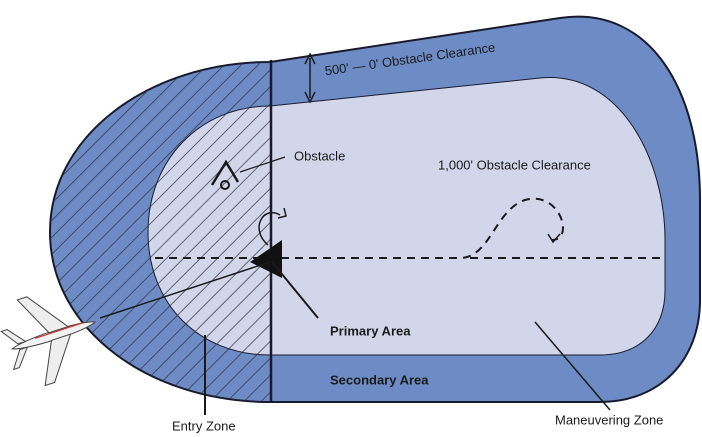 This screenshot has width=702, height=437. I want to click on entry-pointer, so click(185, 290).